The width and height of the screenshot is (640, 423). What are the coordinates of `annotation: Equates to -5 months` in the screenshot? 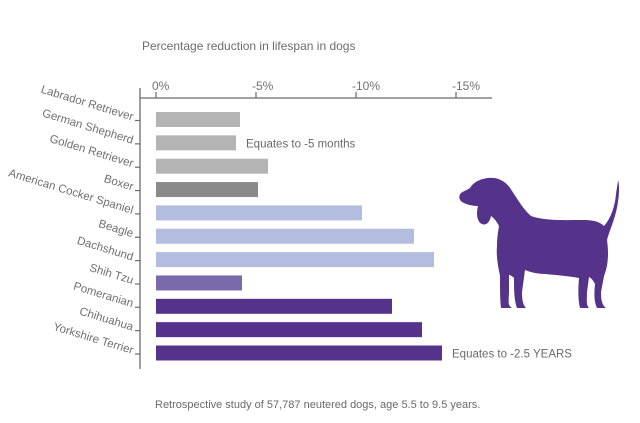 It's located at (301, 144).